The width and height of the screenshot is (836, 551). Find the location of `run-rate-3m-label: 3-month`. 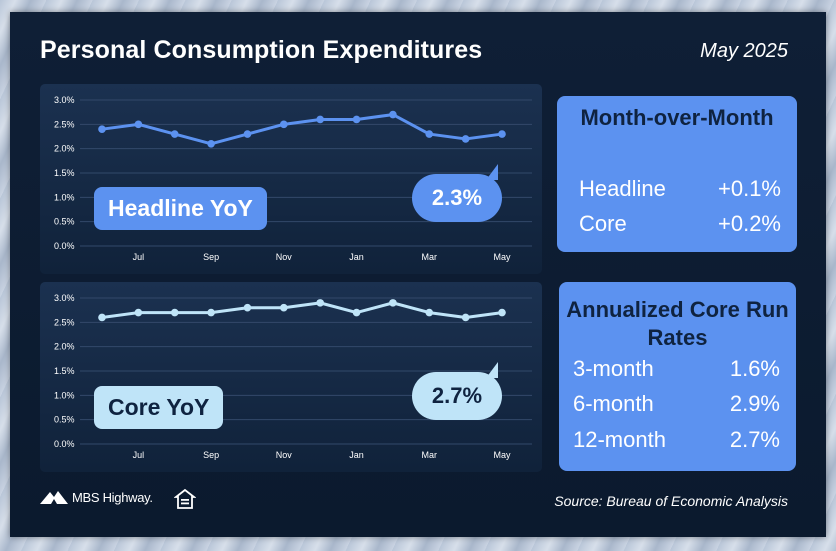

run-rate-3m-label: 3-month is located at coordinates (613, 368).